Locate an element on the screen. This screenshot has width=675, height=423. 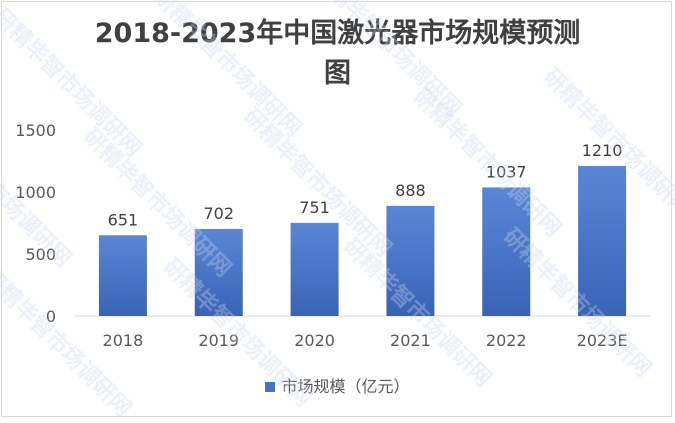
data-label-2018: 651 is located at coordinates (123, 219).